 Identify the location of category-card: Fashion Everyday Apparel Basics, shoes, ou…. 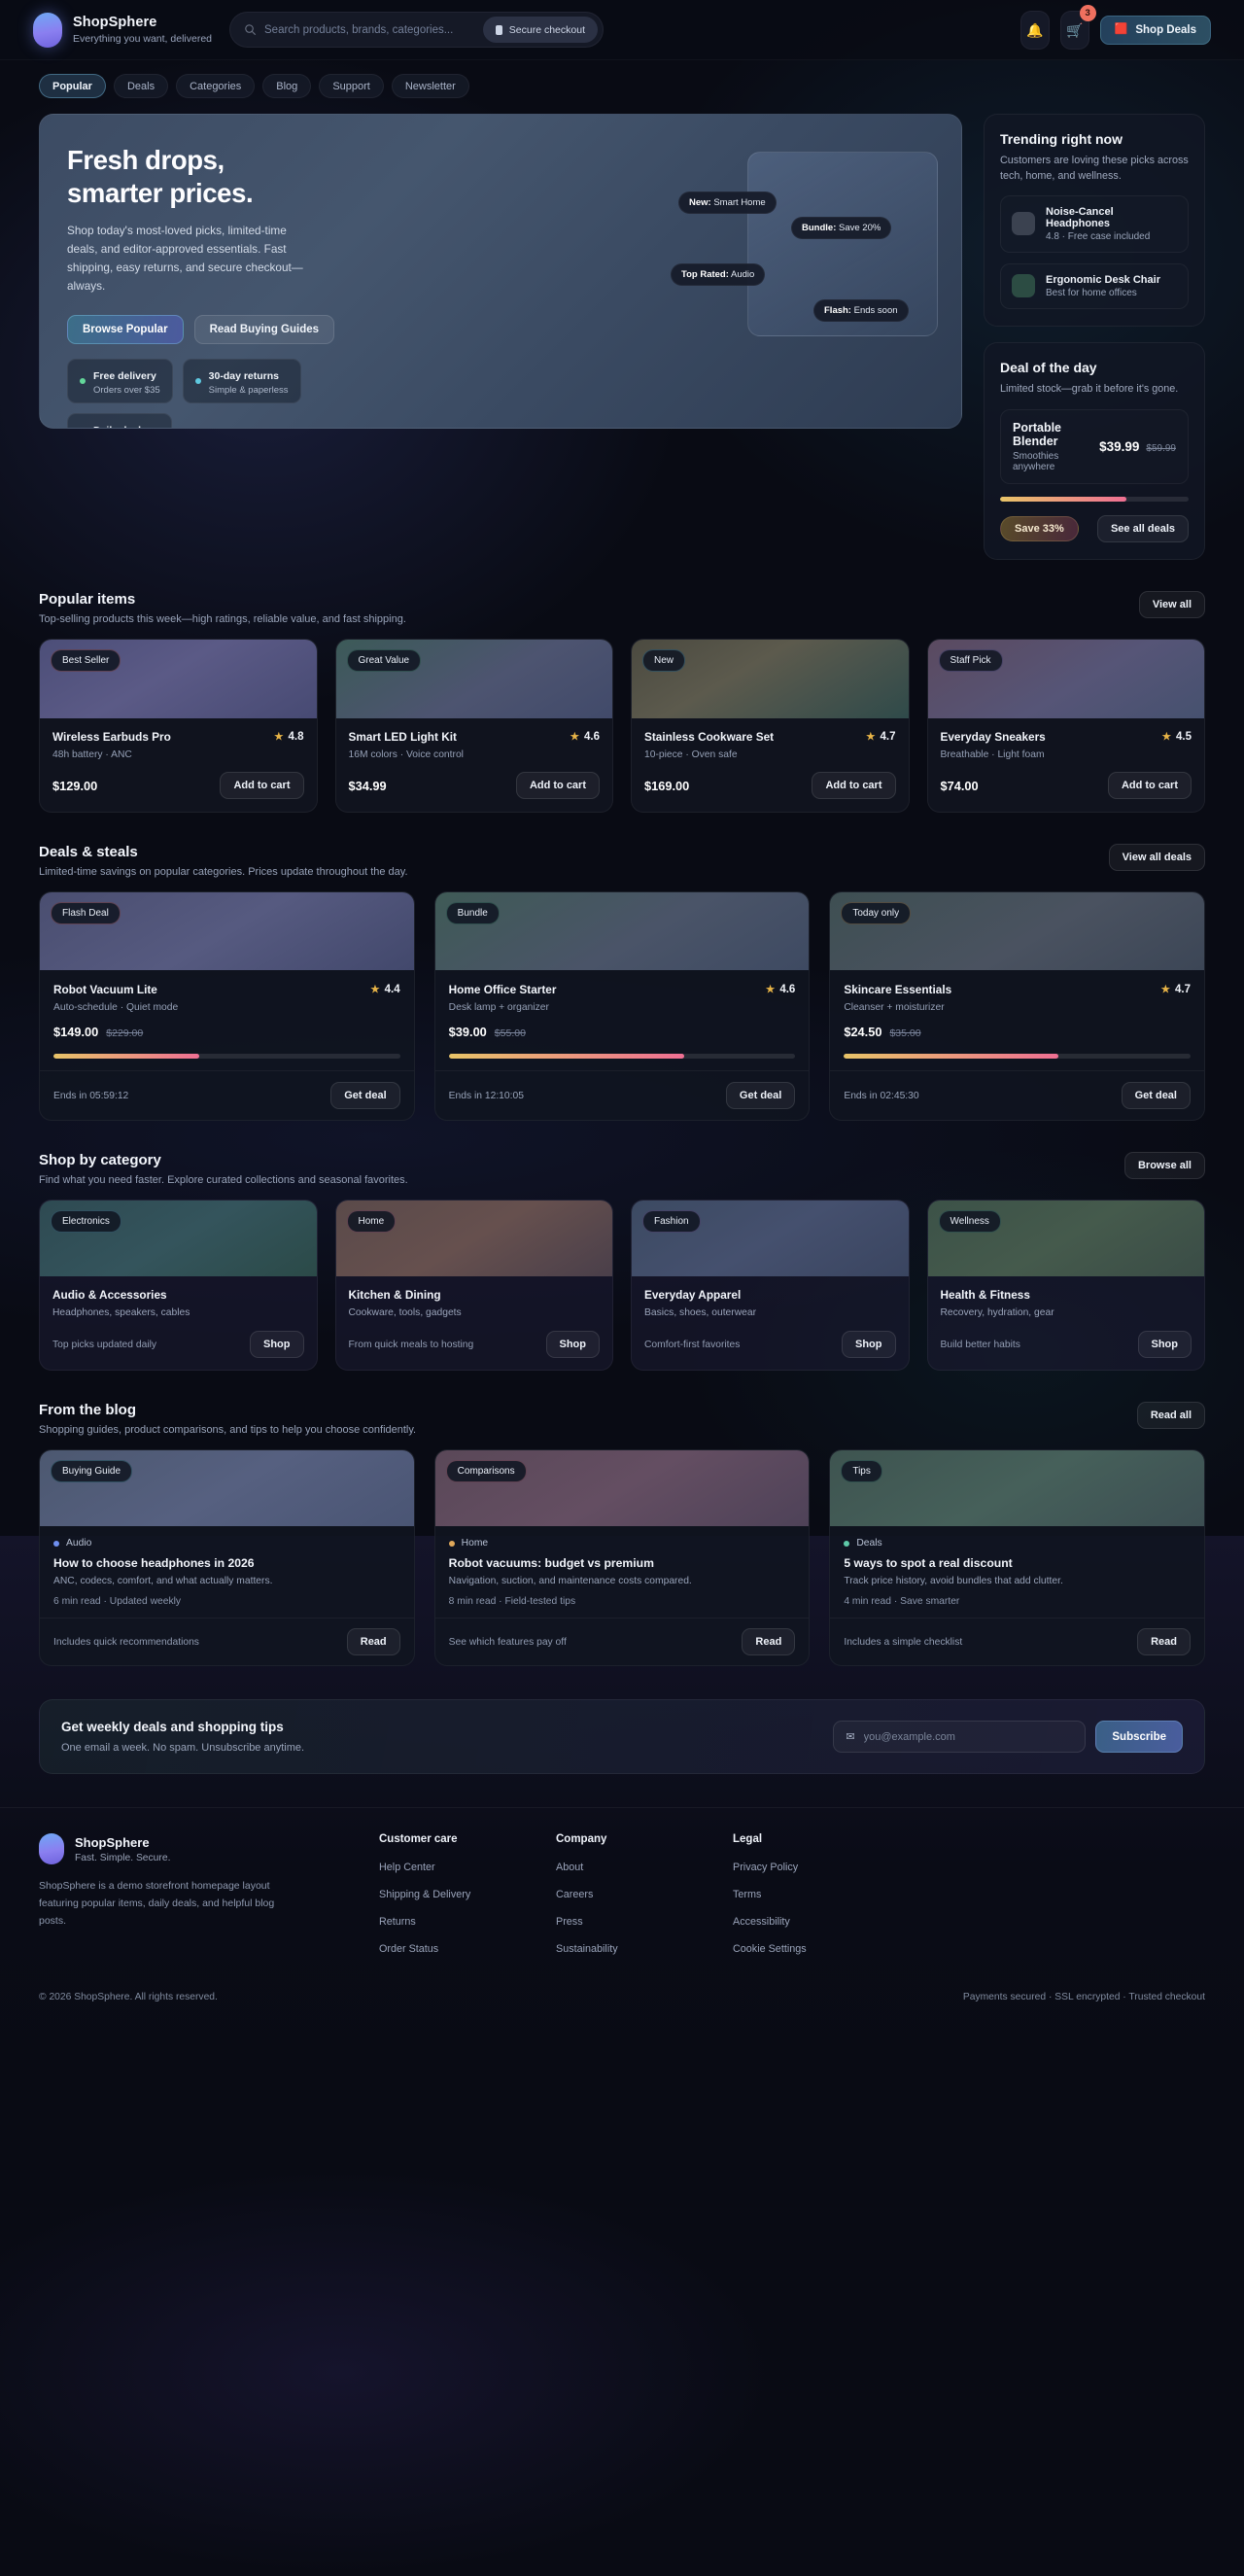
(770, 1286).